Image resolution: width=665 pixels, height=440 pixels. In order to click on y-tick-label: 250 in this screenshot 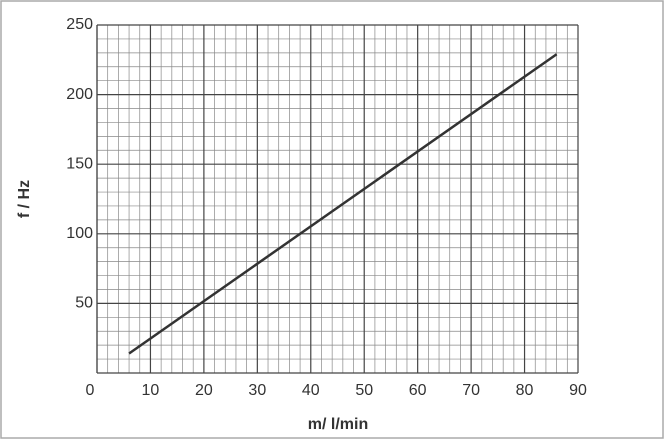, I will do `click(79, 24)`.